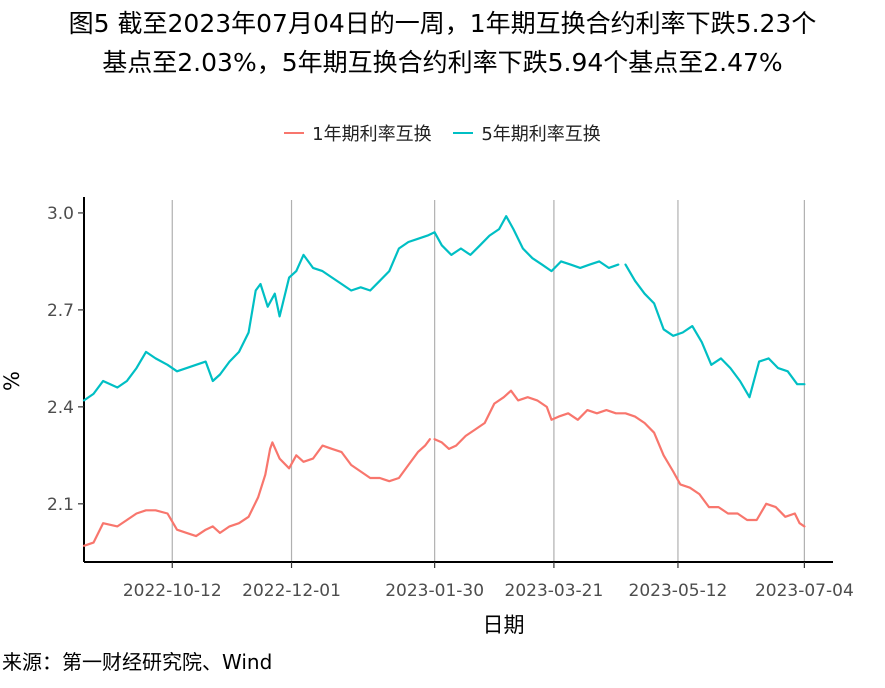 The width and height of the screenshot is (885, 688). Describe the element at coordinates (554, 591) in the screenshot. I see `x-tick-label-3: 2023-03-21` at that location.